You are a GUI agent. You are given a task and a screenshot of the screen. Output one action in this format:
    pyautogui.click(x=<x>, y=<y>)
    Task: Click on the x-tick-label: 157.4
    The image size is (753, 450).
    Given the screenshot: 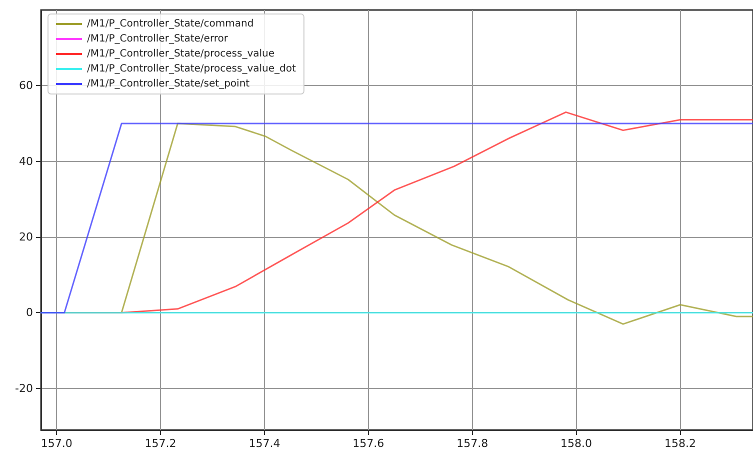 What is the action you would take?
    pyautogui.click(x=264, y=443)
    